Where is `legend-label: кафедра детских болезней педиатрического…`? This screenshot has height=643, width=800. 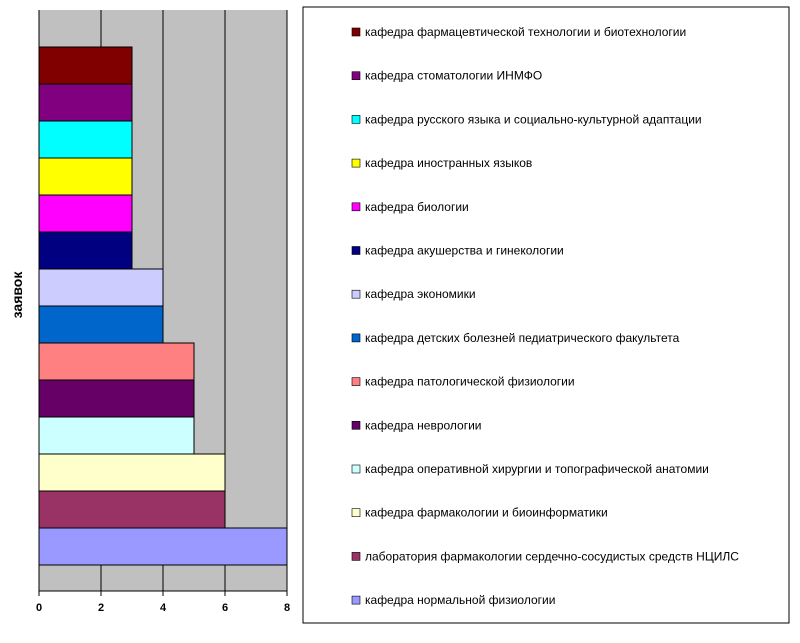
legend-label: кафедра детских болезней педиатрического… is located at coordinates (522, 338).